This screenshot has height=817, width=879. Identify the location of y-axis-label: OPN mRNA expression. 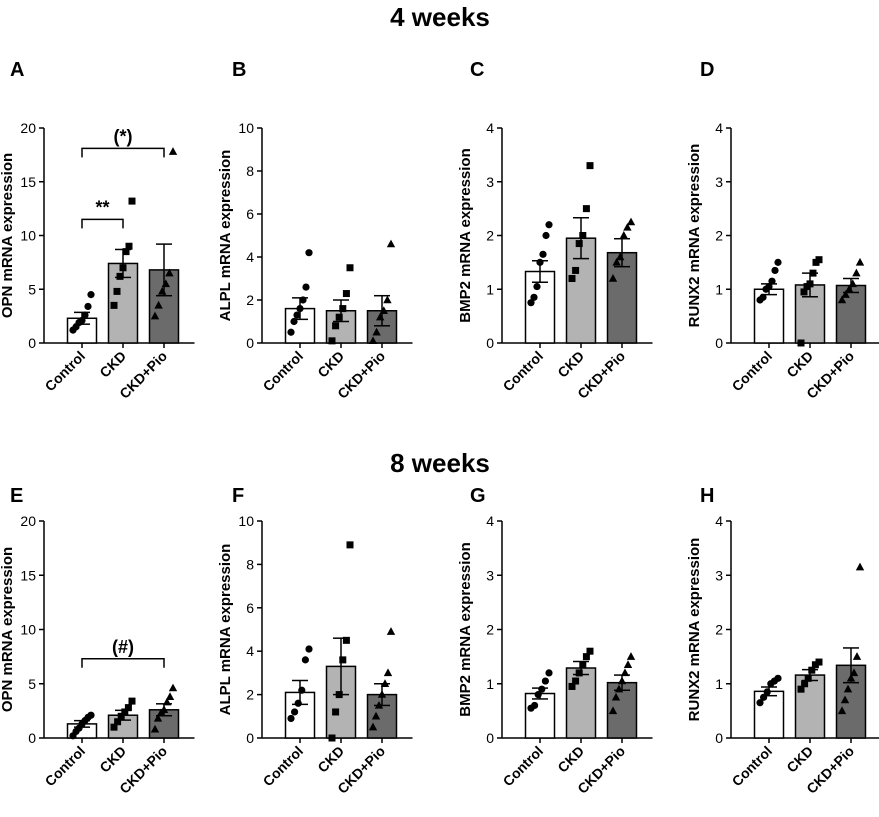
(8, 235).